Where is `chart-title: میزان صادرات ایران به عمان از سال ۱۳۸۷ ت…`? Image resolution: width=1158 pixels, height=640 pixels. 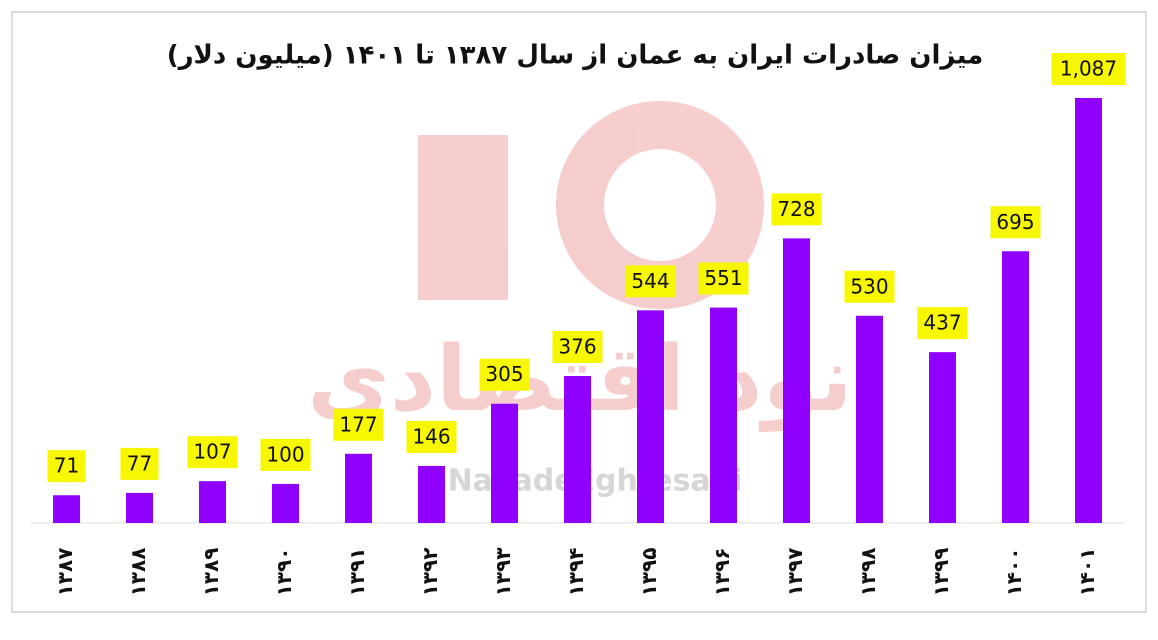
chart-title: میزان صادرات ایران به عمان از سال ۱۳۸۷ ت… is located at coordinates (575, 56).